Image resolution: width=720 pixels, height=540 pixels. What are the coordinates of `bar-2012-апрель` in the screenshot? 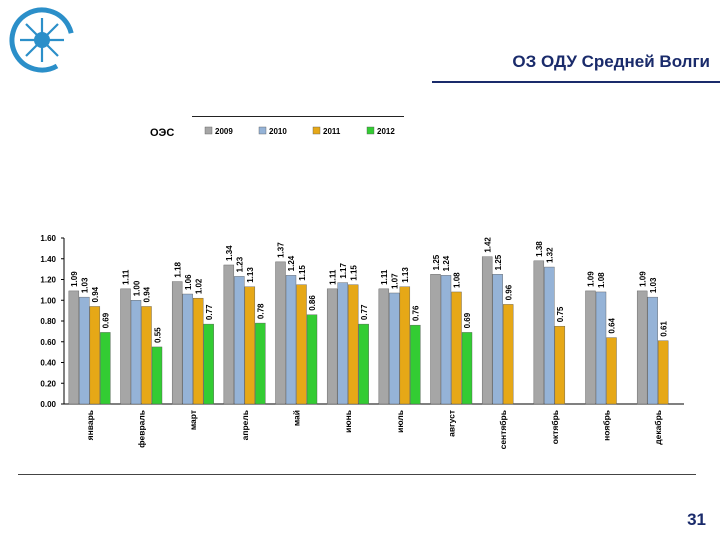 It's located at (260, 363).